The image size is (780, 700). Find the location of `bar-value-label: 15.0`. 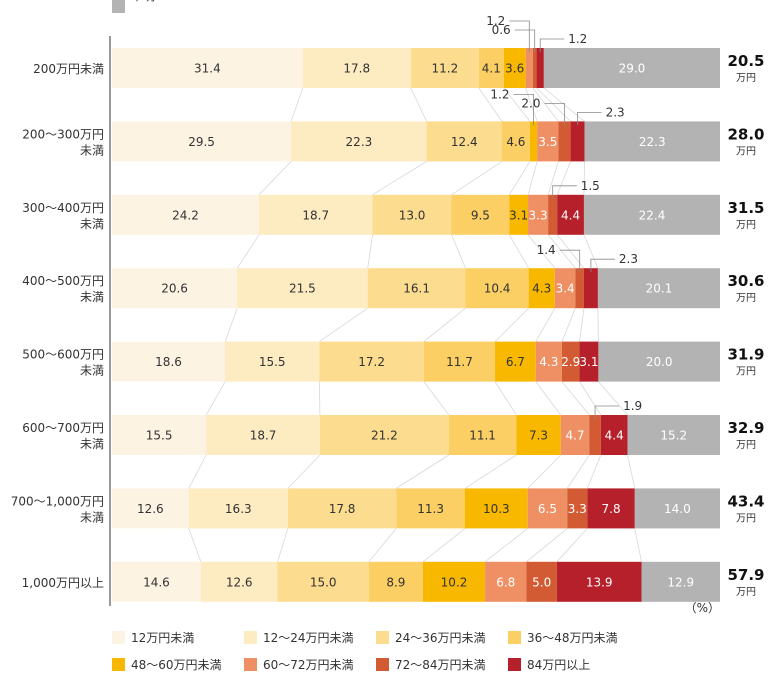

bar-value-label: 15.0 is located at coordinates (323, 582).